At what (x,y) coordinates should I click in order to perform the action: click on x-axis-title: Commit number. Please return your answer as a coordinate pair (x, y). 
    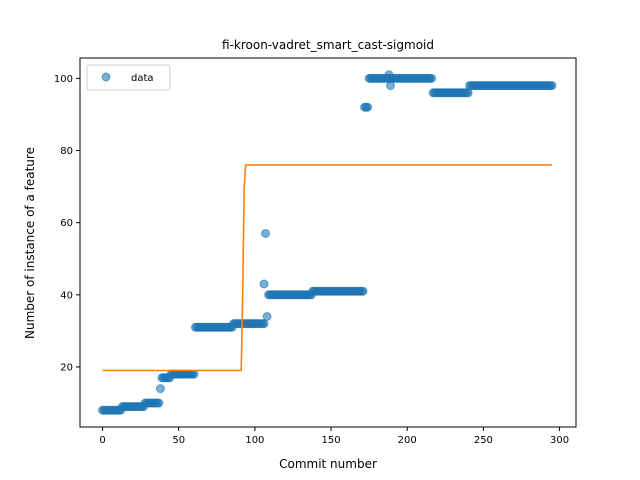
    Looking at the image, I should click on (328, 464).